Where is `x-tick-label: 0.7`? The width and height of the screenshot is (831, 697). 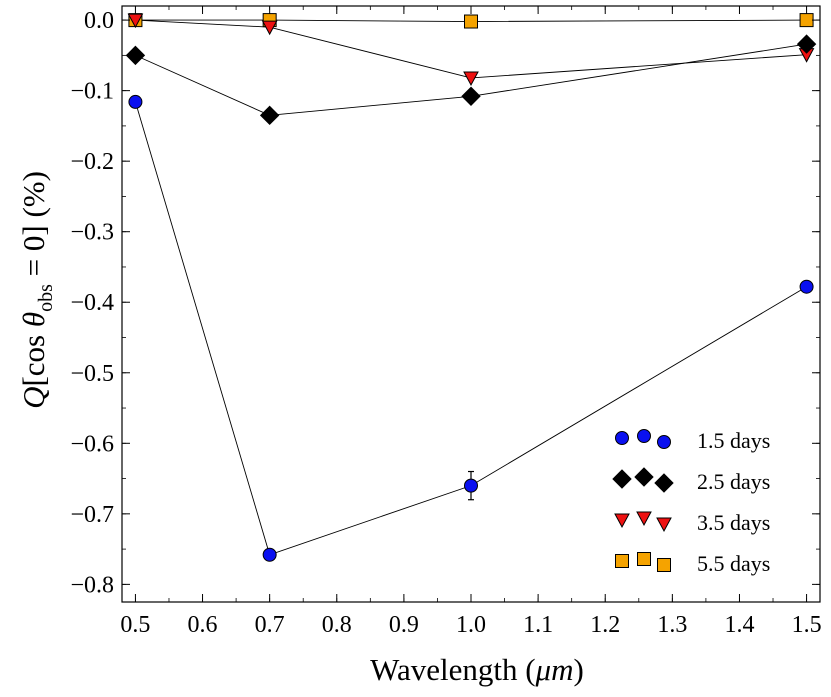 x-tick-label: 0.7 is located at coordinates (270, 625).